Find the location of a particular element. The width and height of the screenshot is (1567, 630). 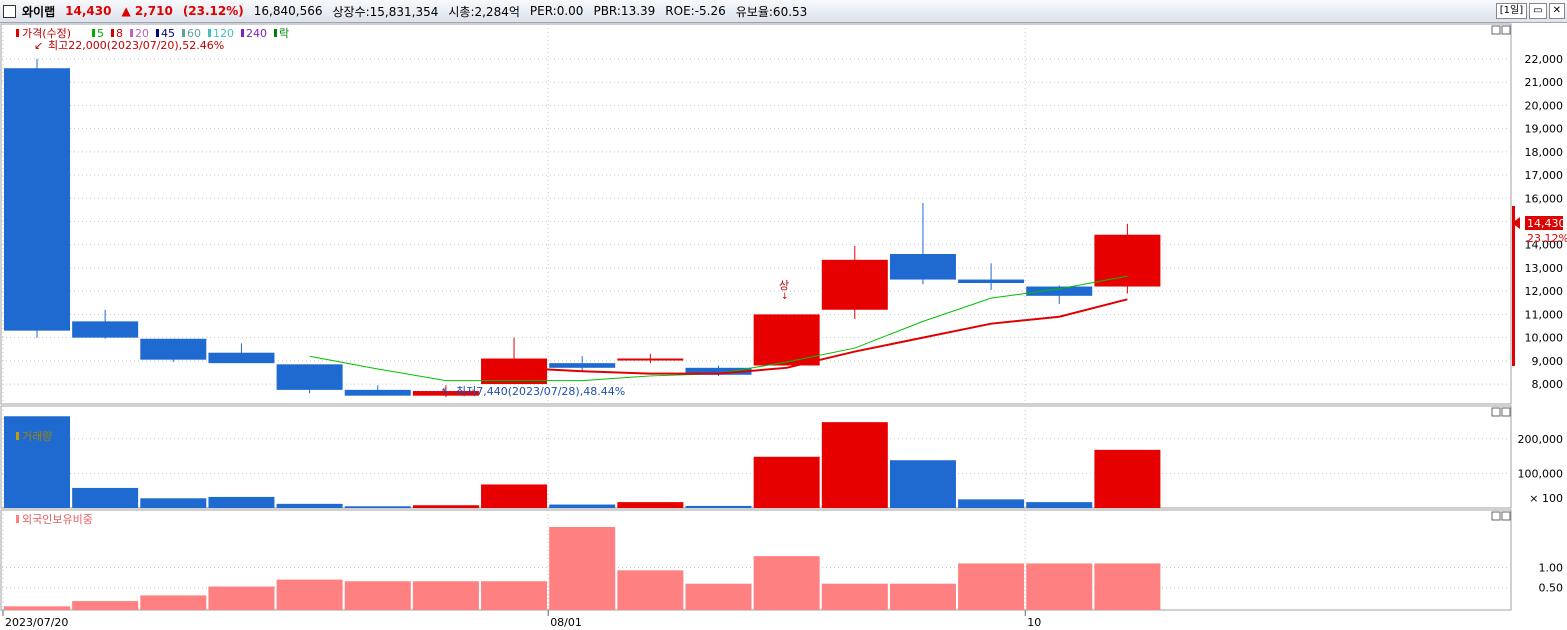

upper-limit-mark: 상 is located at coordinates (784, 285).